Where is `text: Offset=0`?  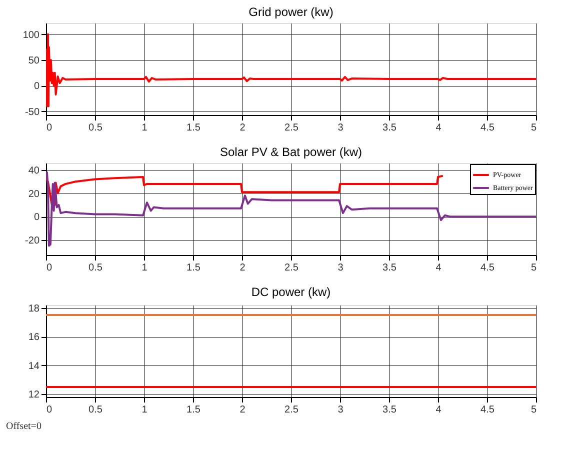 text: Offset=0 is located at coordinates (24, 426).